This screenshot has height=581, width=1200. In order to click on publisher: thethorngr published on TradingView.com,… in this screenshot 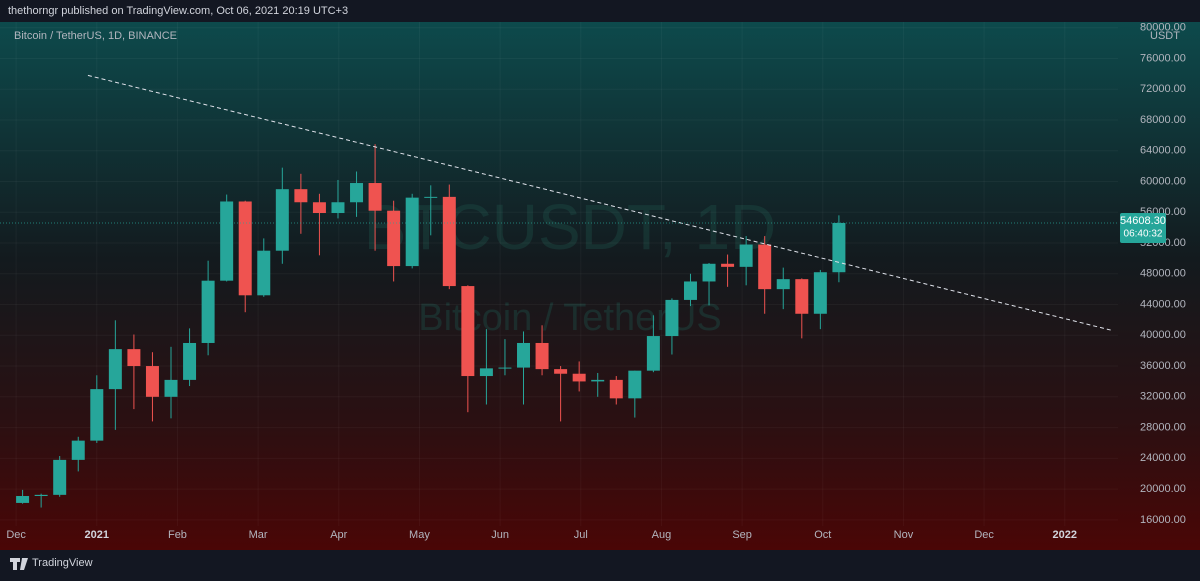, I will do `click(178, 11)`.